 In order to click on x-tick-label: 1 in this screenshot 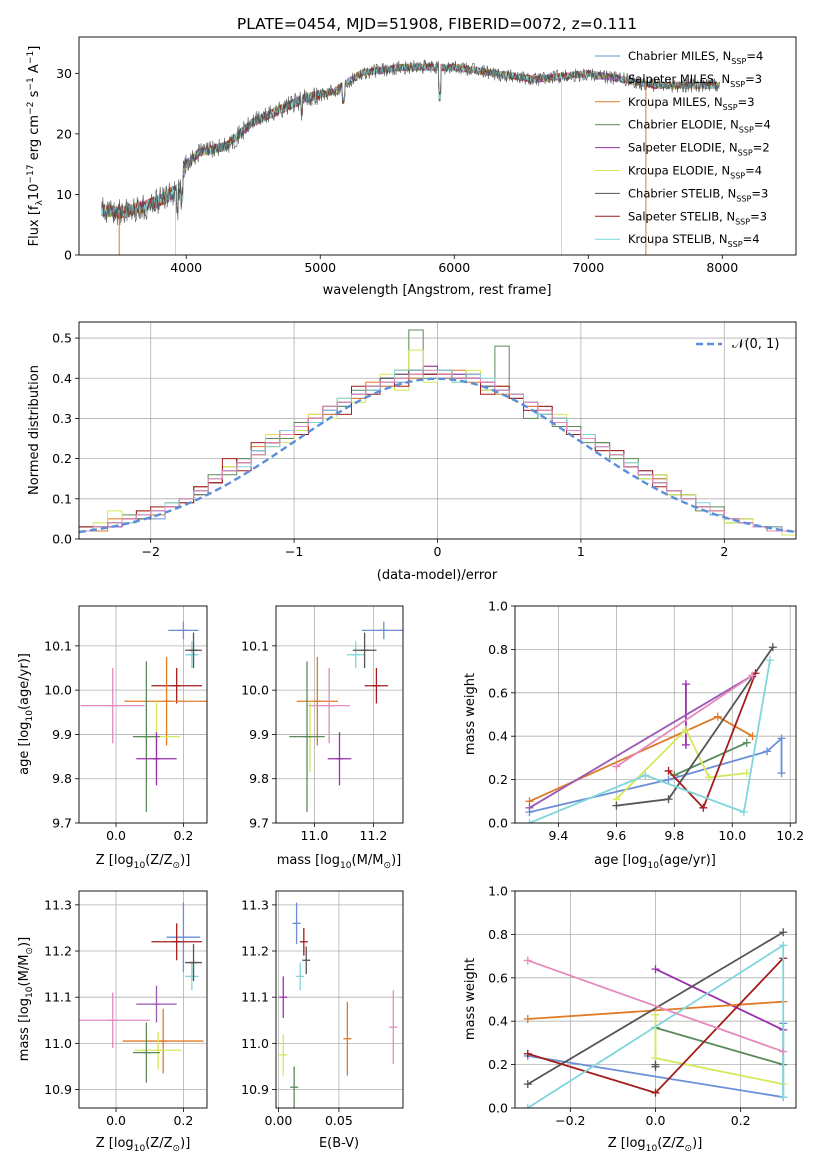, I will do `click(581, 551)`.